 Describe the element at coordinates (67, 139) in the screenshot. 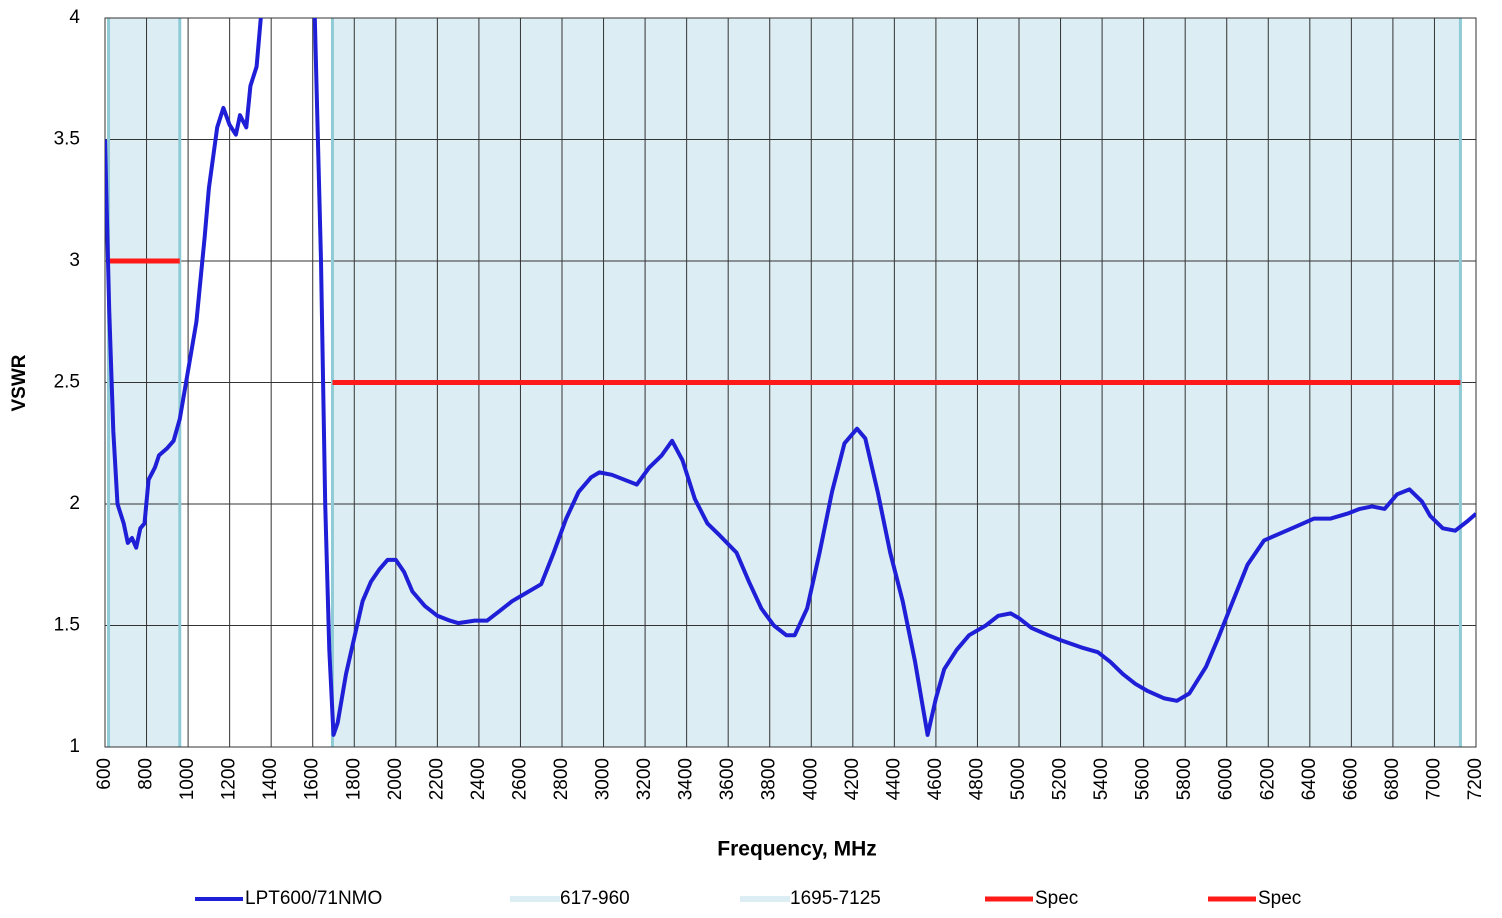

I see `y-tick-label: 3.5` at that location.